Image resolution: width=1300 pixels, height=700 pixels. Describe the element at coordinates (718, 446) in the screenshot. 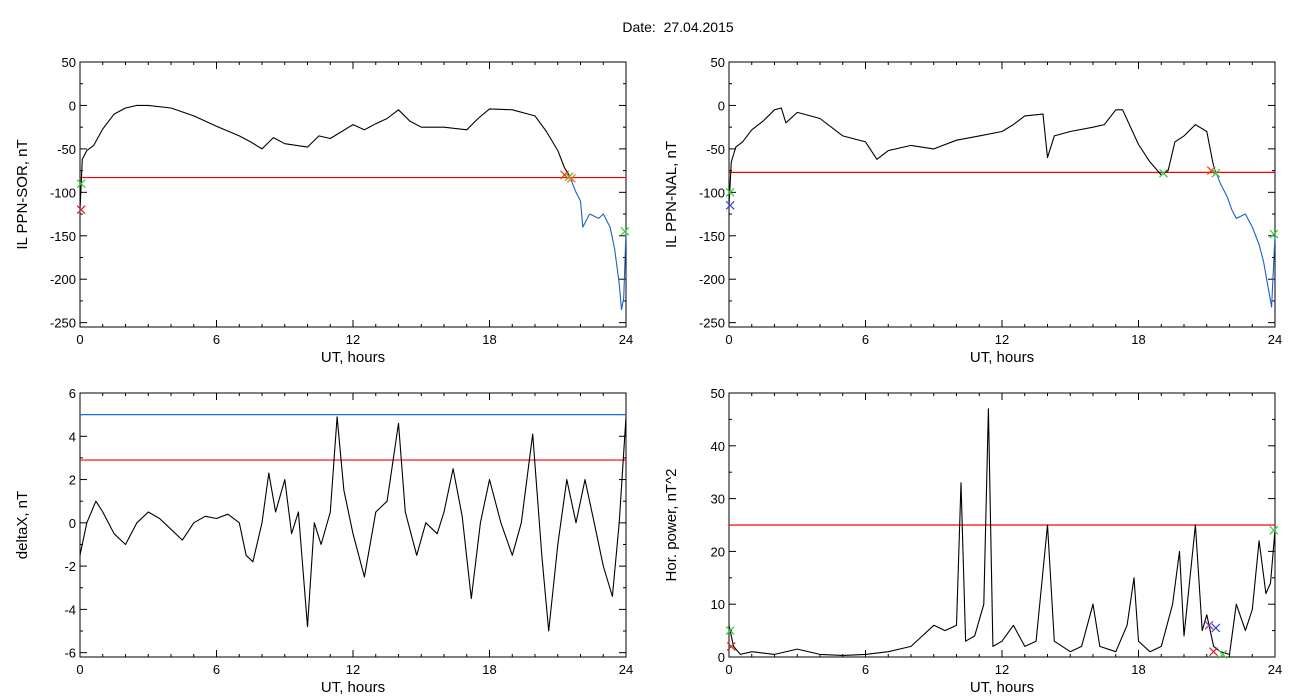

I see `y-tick-label: 40` at that location.